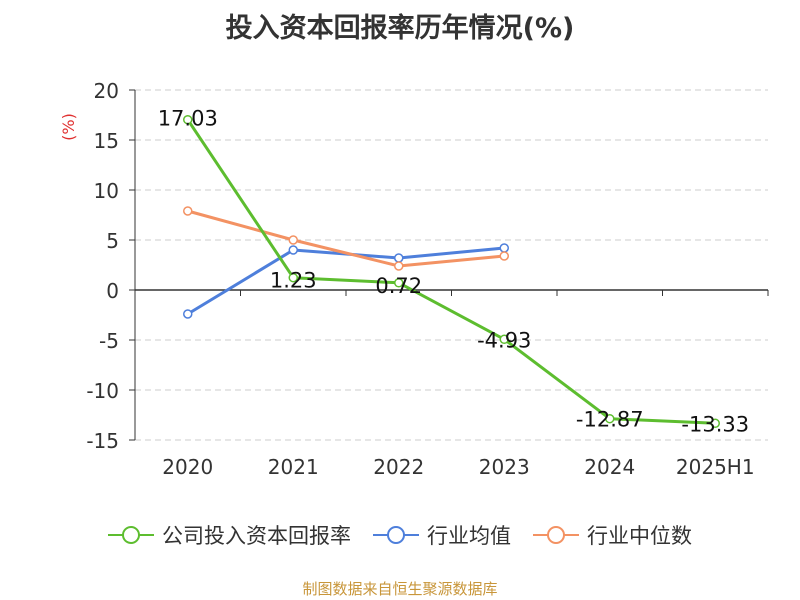 The width and height of the screenshot is (800, 600). What do you see at coordinates (400, 589) in the screenshot?
I see `source-note: 制图数据来自恒生聚源数据库` at bounding box center [400, 589].